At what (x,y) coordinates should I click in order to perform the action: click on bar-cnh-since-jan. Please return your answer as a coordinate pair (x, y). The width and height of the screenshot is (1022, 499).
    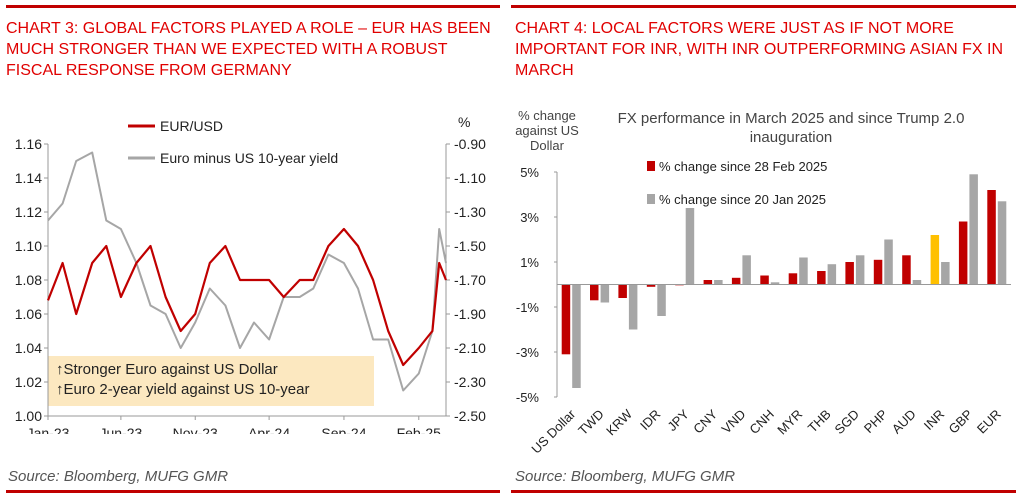
    Looking at the image, I should click on (775, 283).